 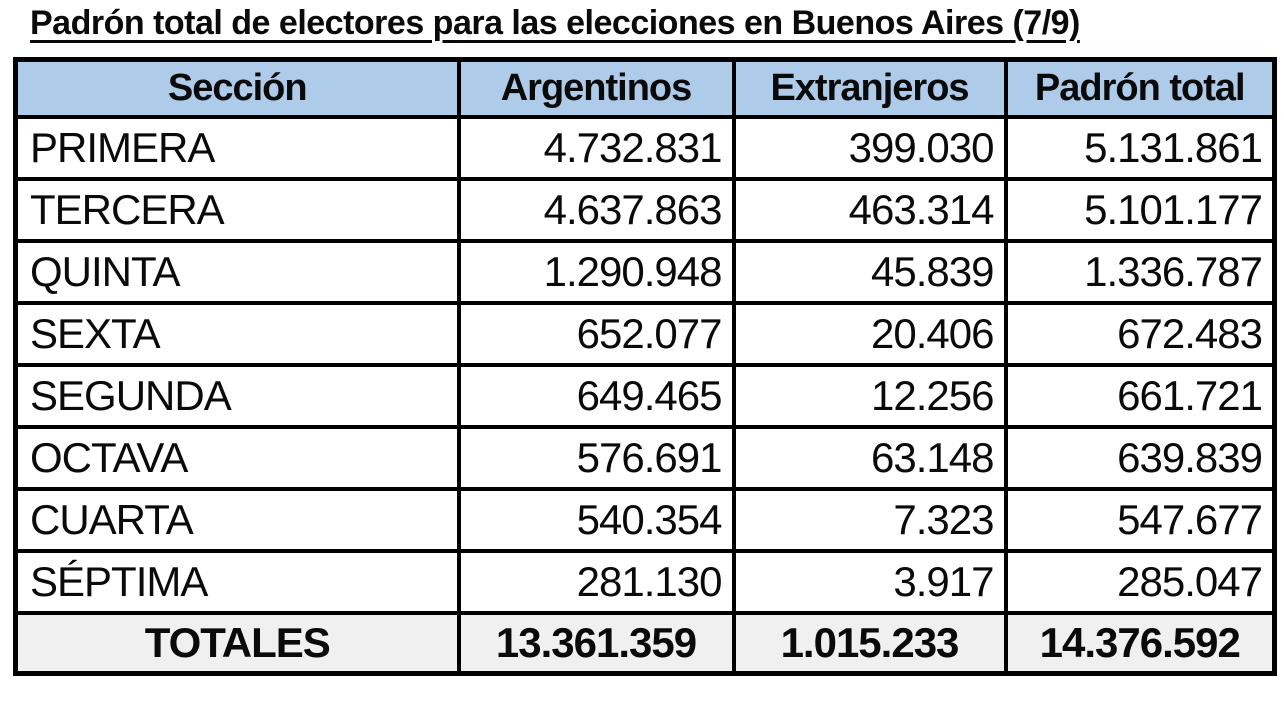 I want to click on cell-padron-total: 5.101.177, so click(x=1140, y=210).